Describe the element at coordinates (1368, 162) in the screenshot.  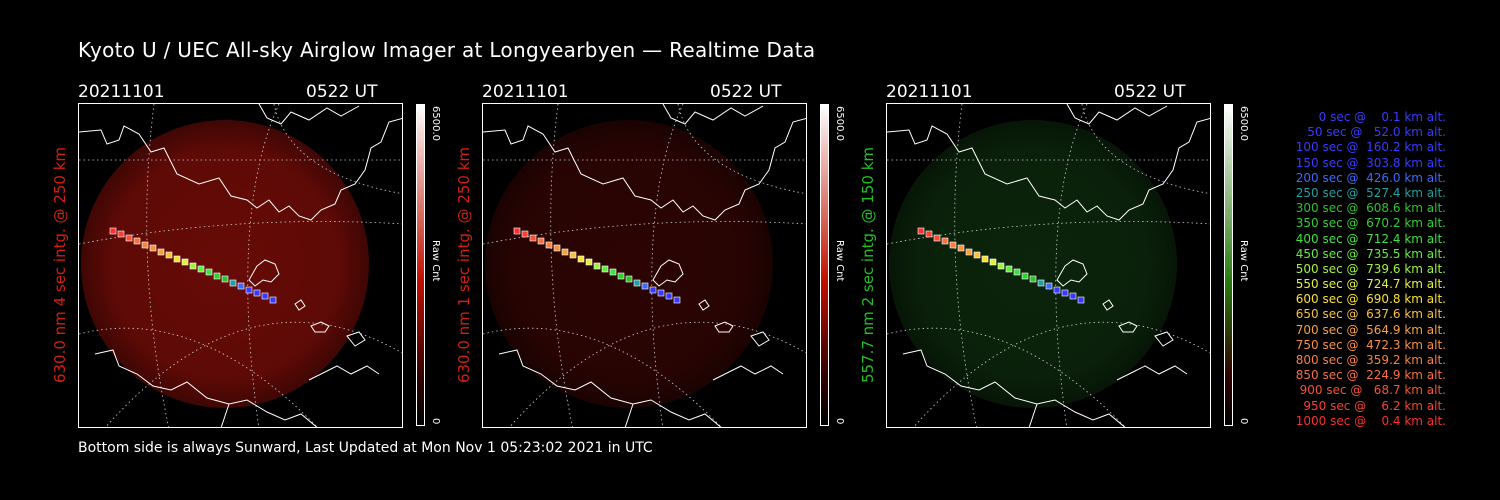
I see `legend-entry: 150 sec @ 303.8 km alt.` at that location.